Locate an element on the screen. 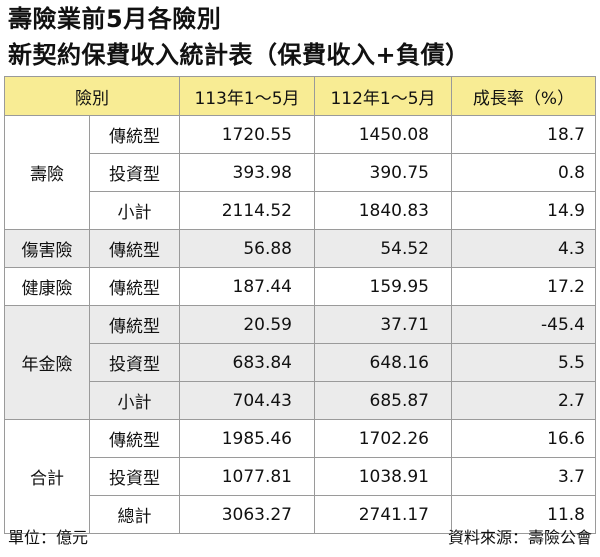 This screenshot has width=600, height=557. growth-rate-cell: 0.8 is located at coordinates (523, 172).